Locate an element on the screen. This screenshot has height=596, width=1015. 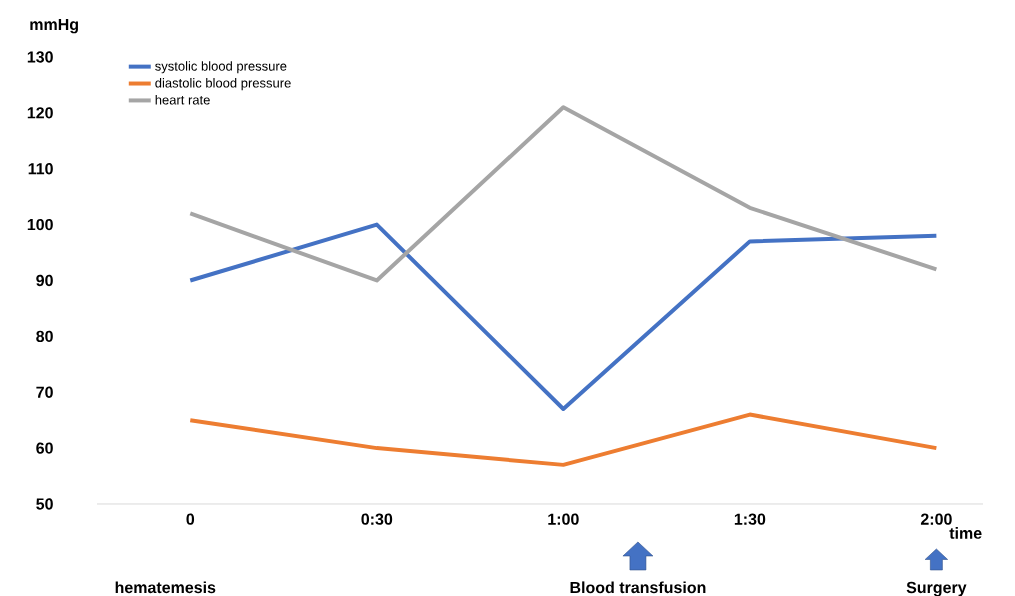
x-tick-label: 1:30 is located at coordinates (750, 519).